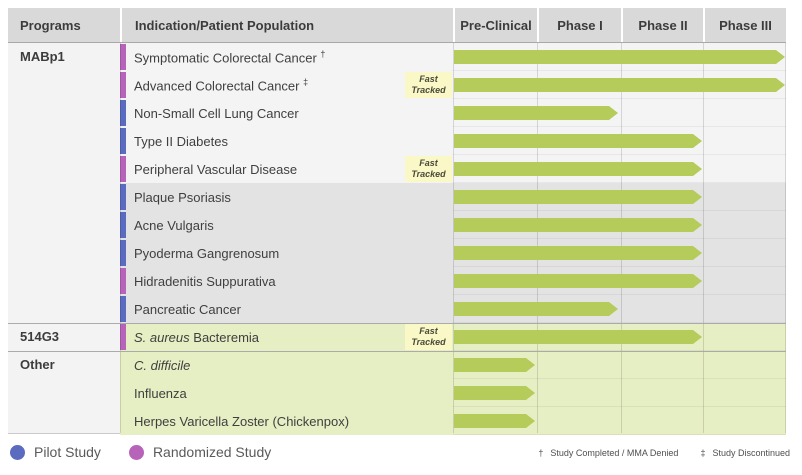  I want to click on indication-cell: Hidradenitis Suppurativa, so click(286, 281).